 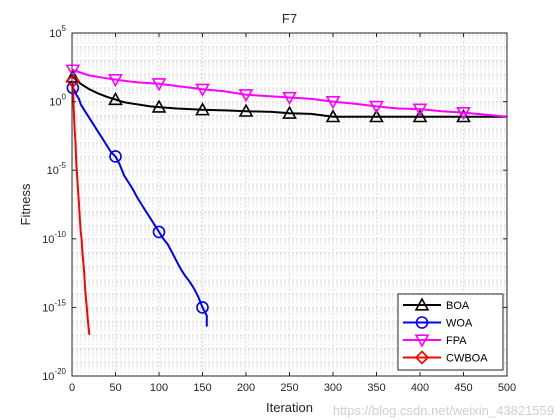 What do you see at coordinates (57, 169) in the screenshot?
I see `y-tick-label: 10⁻⁵` at bounding box center [57, 169].